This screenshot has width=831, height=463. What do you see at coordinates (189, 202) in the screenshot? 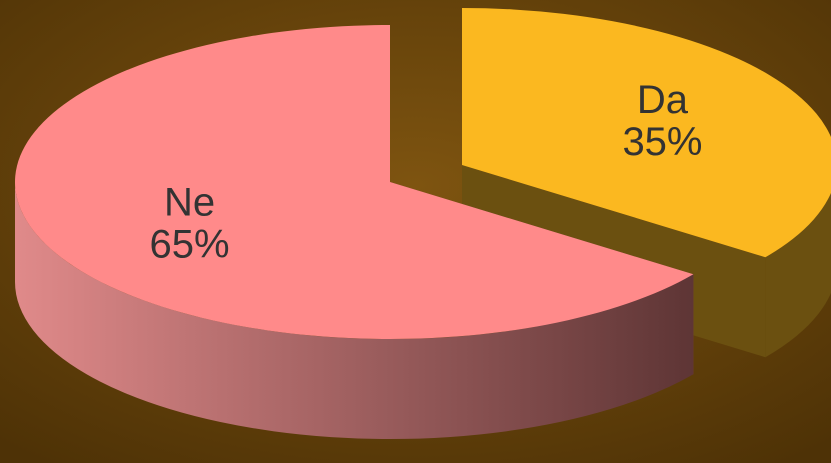
I see `slice-category-label: Ne` at bounding box center [189, 202].